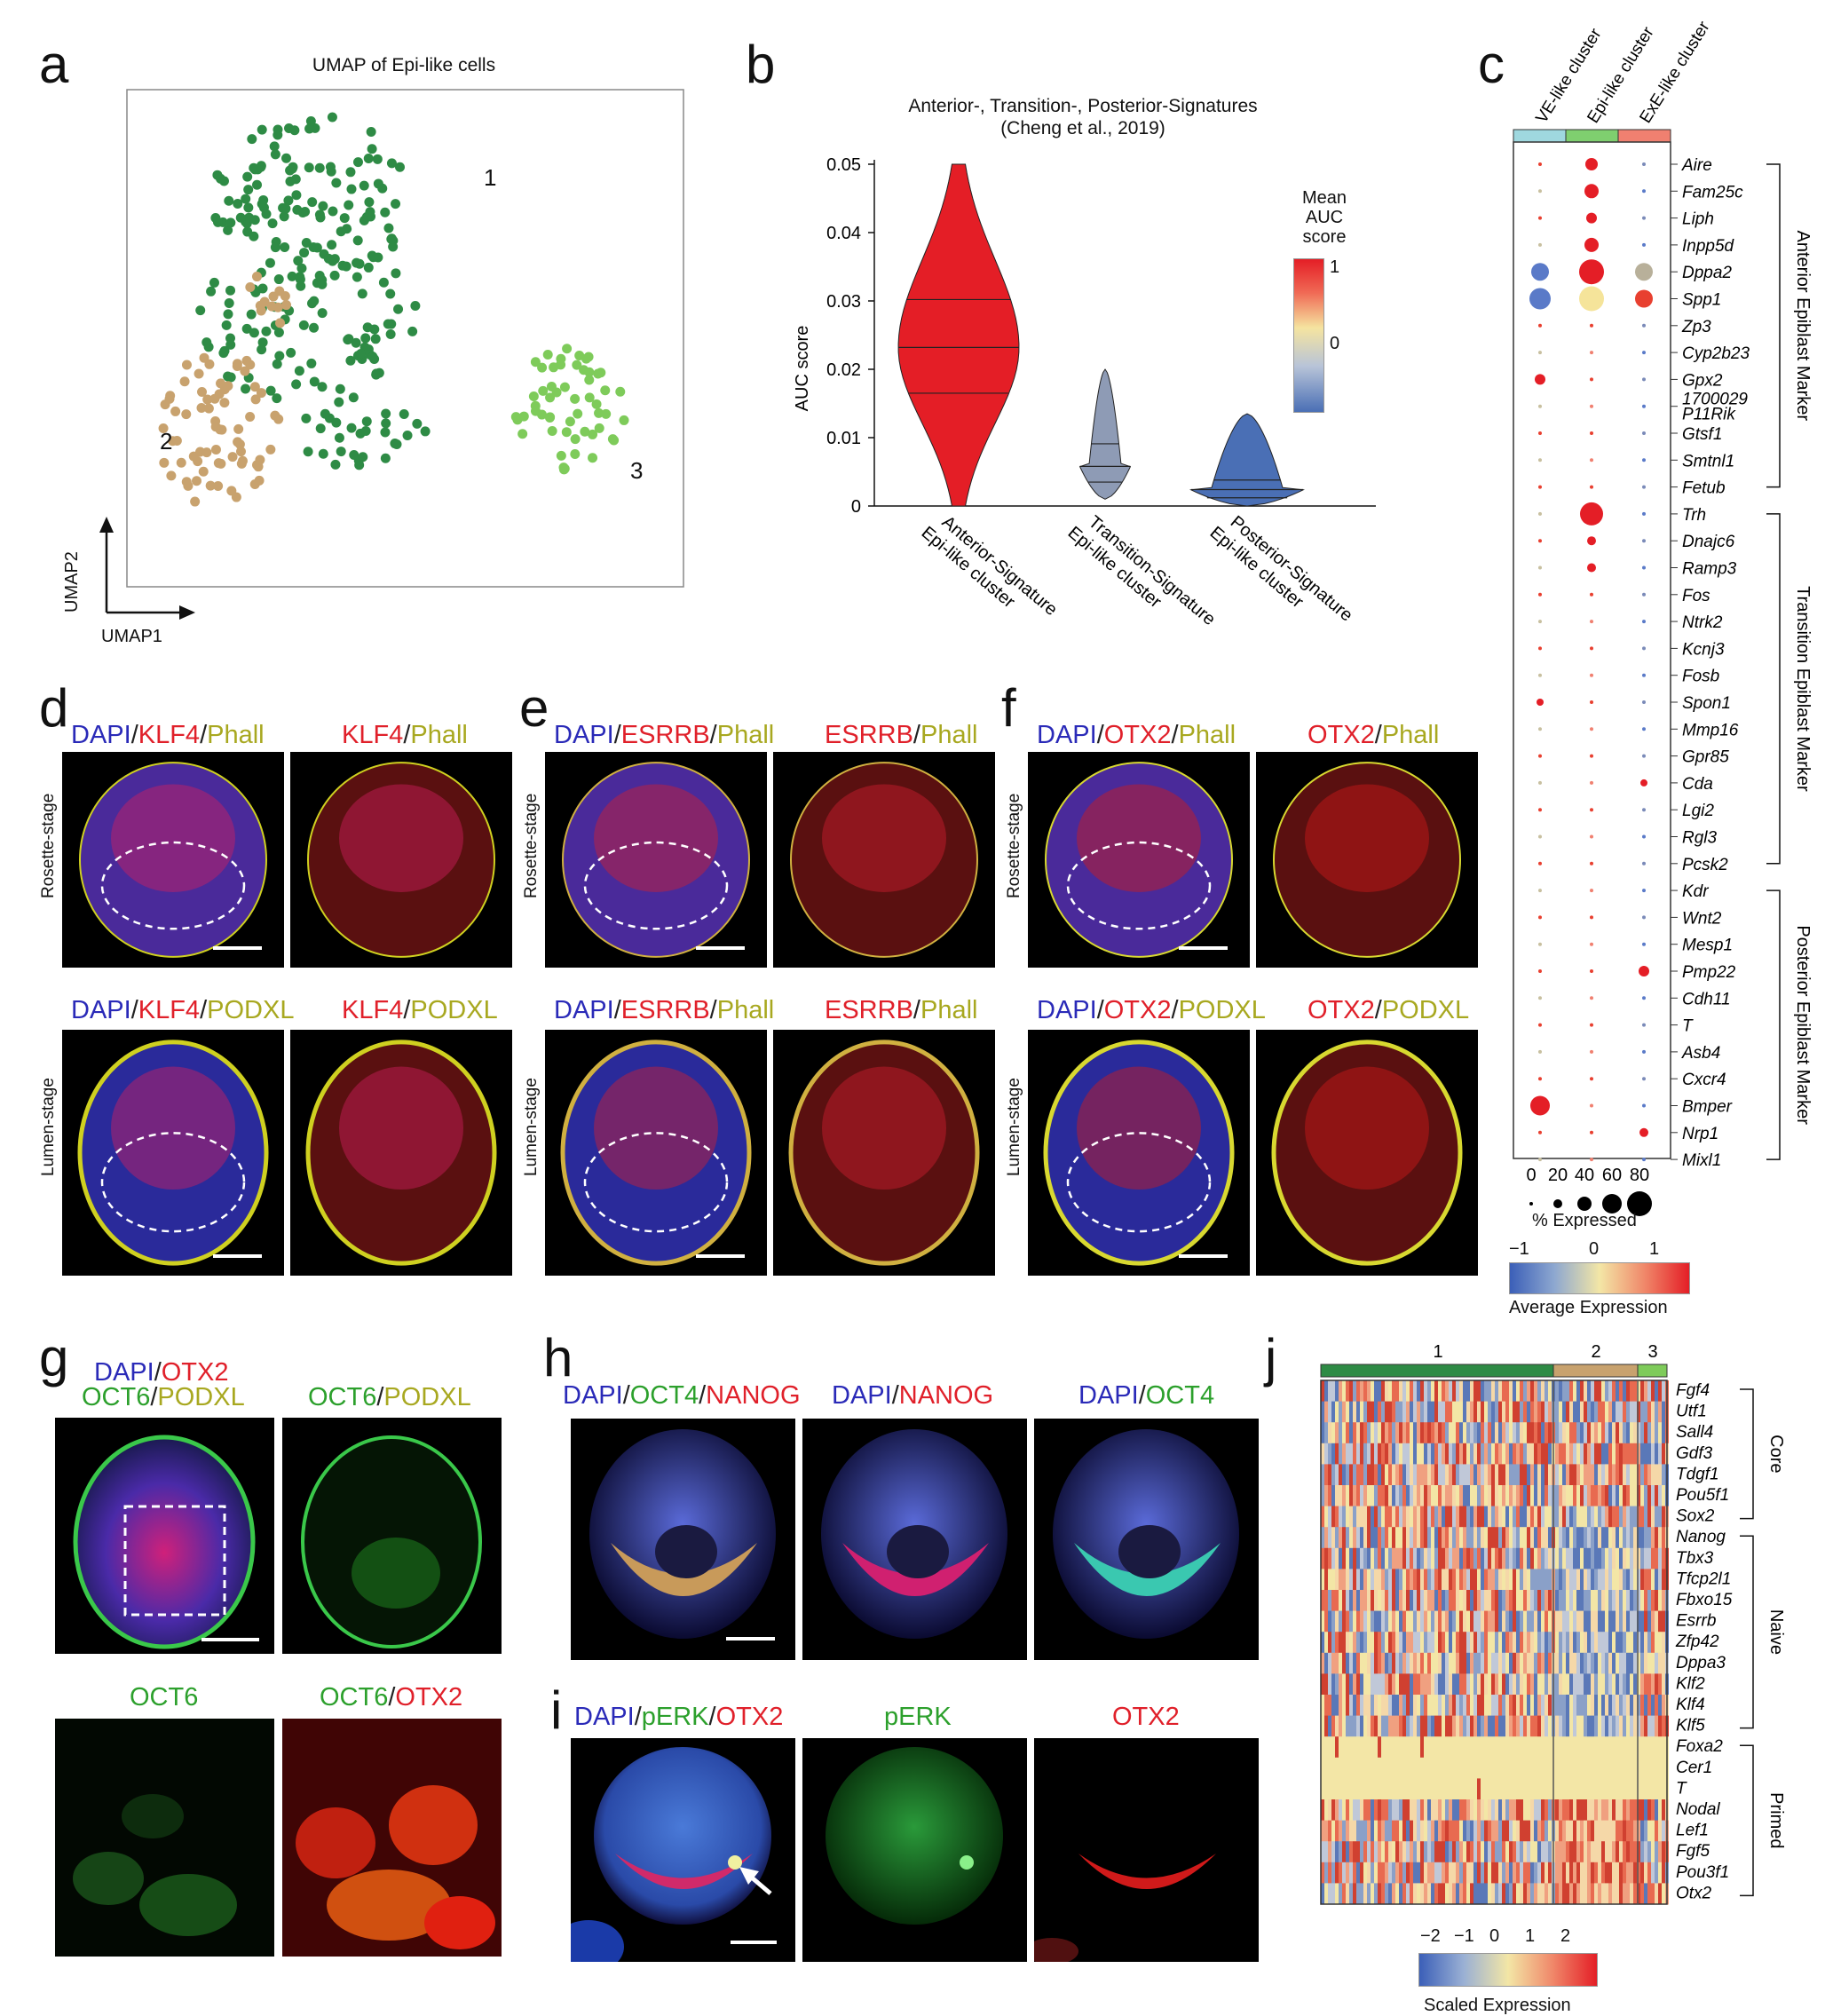  I want to click on stain-label: OTX2/Phall, so click(1374, 735).